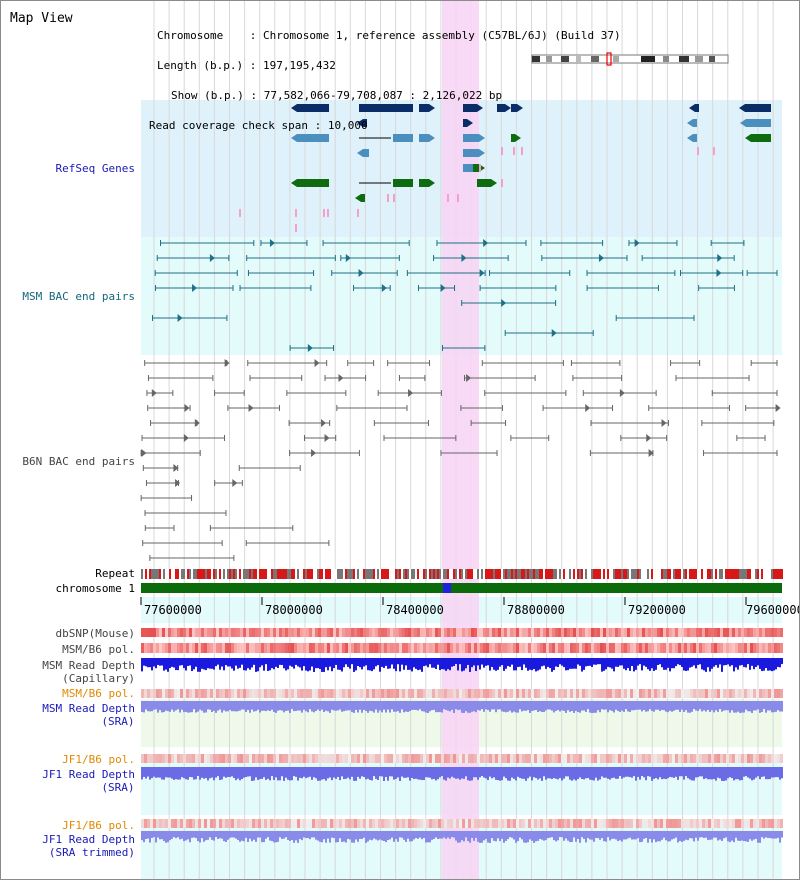 The width and height of the screenshot is (800, 880). Describe the element at coordinates (95, 588) in the screenshot. I see `track-label-chromosome: chromosome 1` at that location.